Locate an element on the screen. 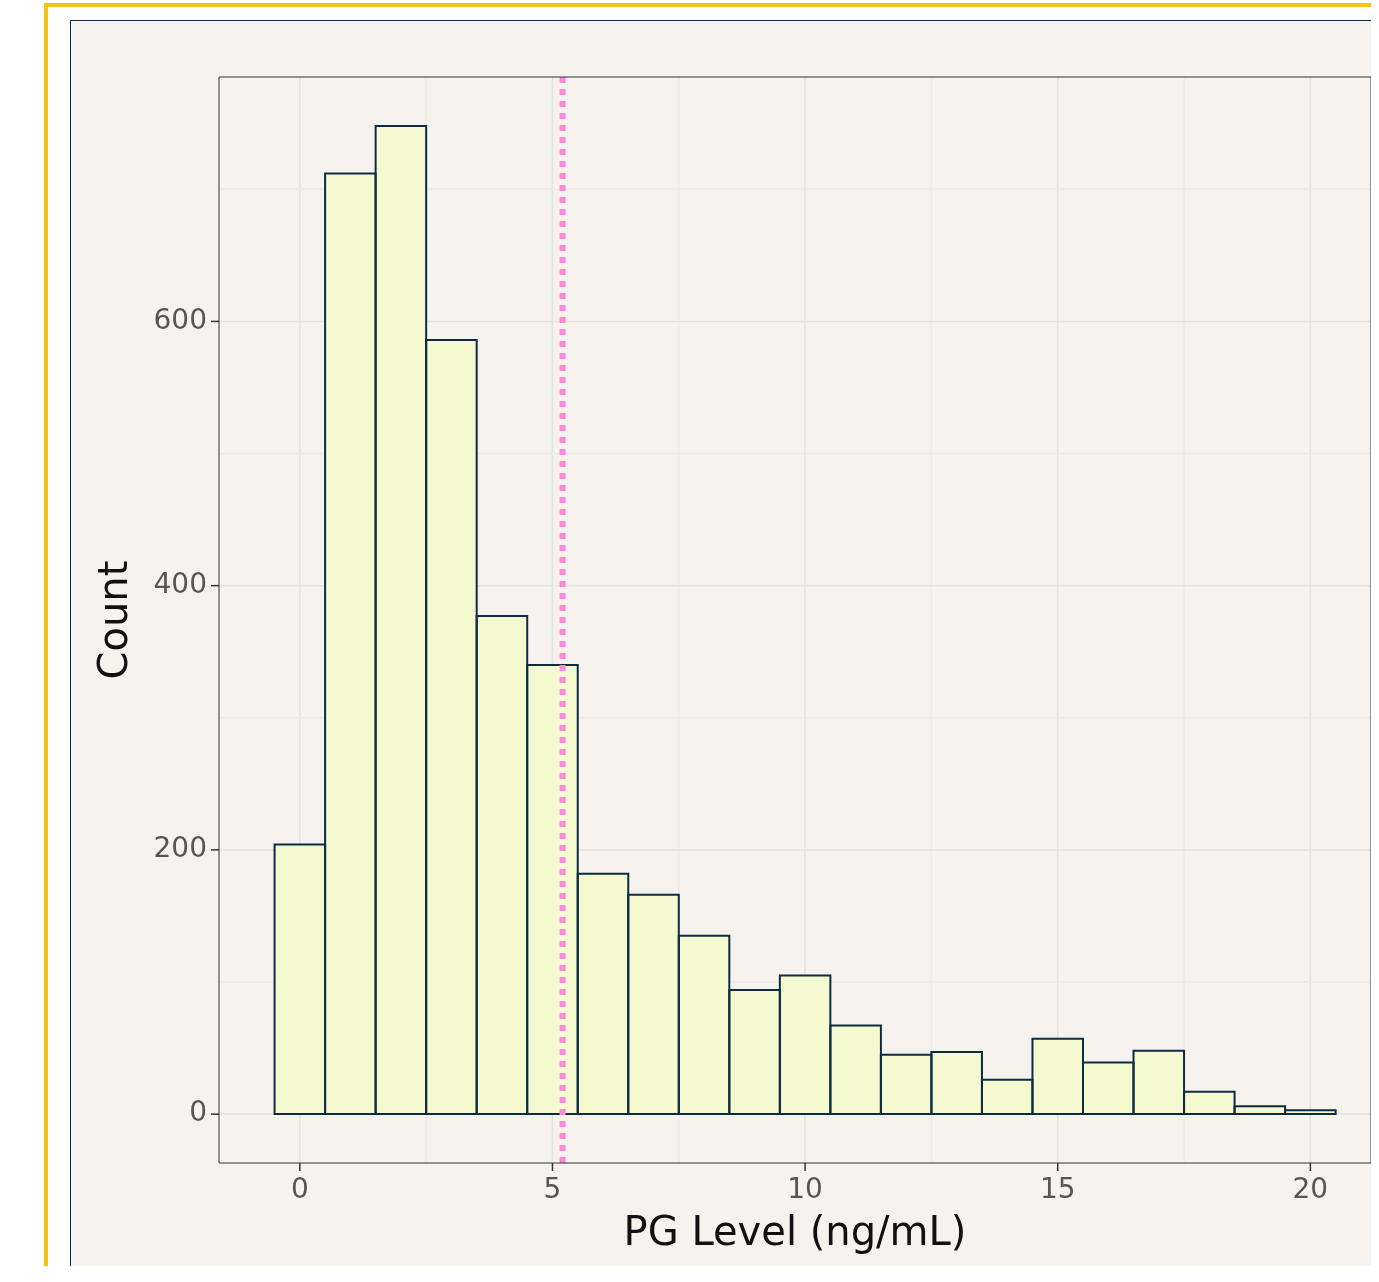  x-tick-label: 20 is located at coordinates (1310, 1189).